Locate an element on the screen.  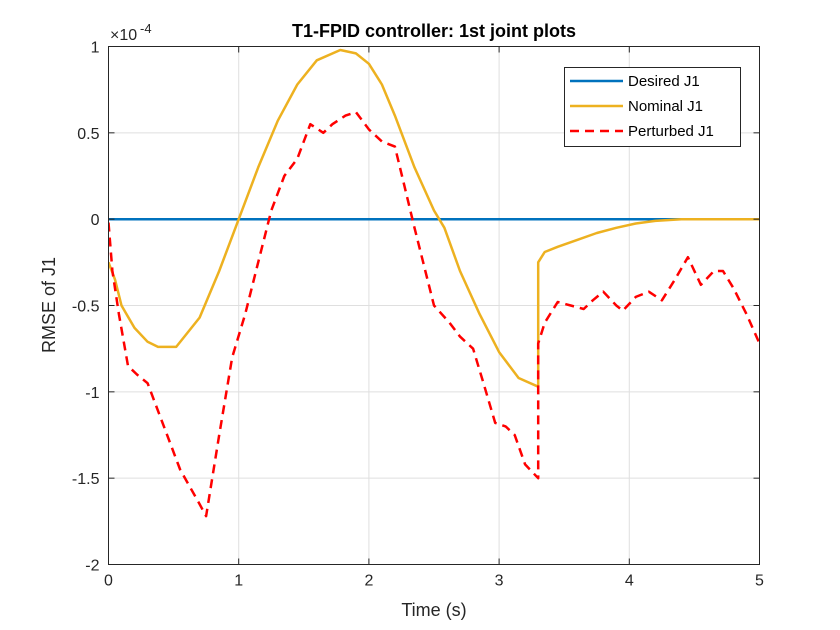
x-tick-label: 4 is located at coordinates (629, 581).